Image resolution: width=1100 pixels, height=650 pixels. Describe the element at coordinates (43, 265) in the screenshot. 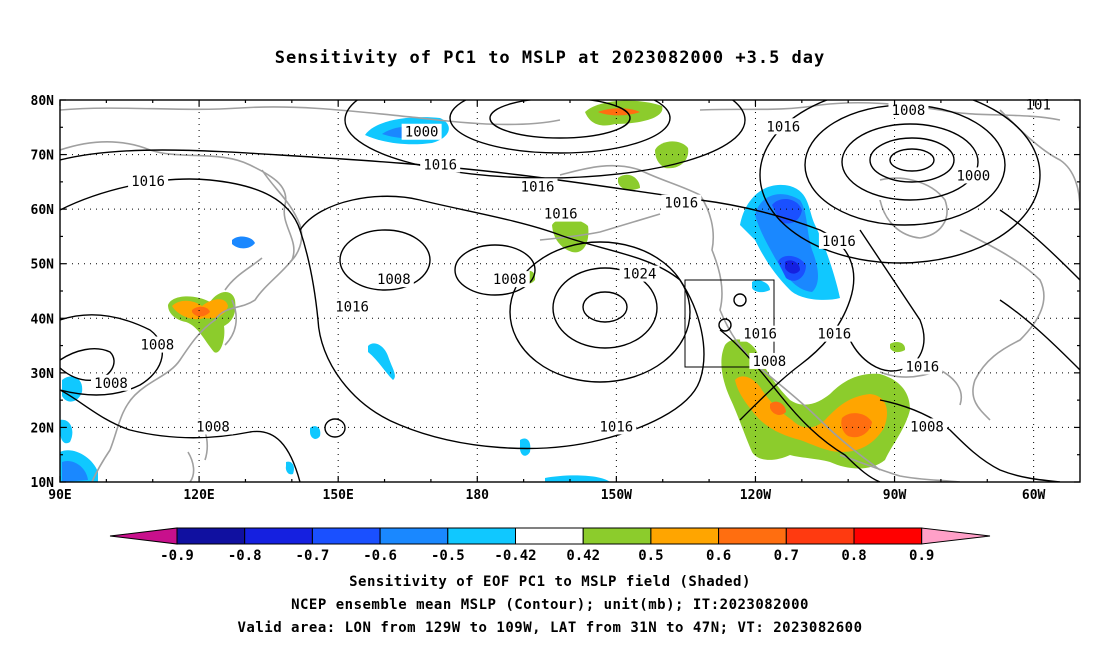

I see `lat-tick-label: 50N` at that location.